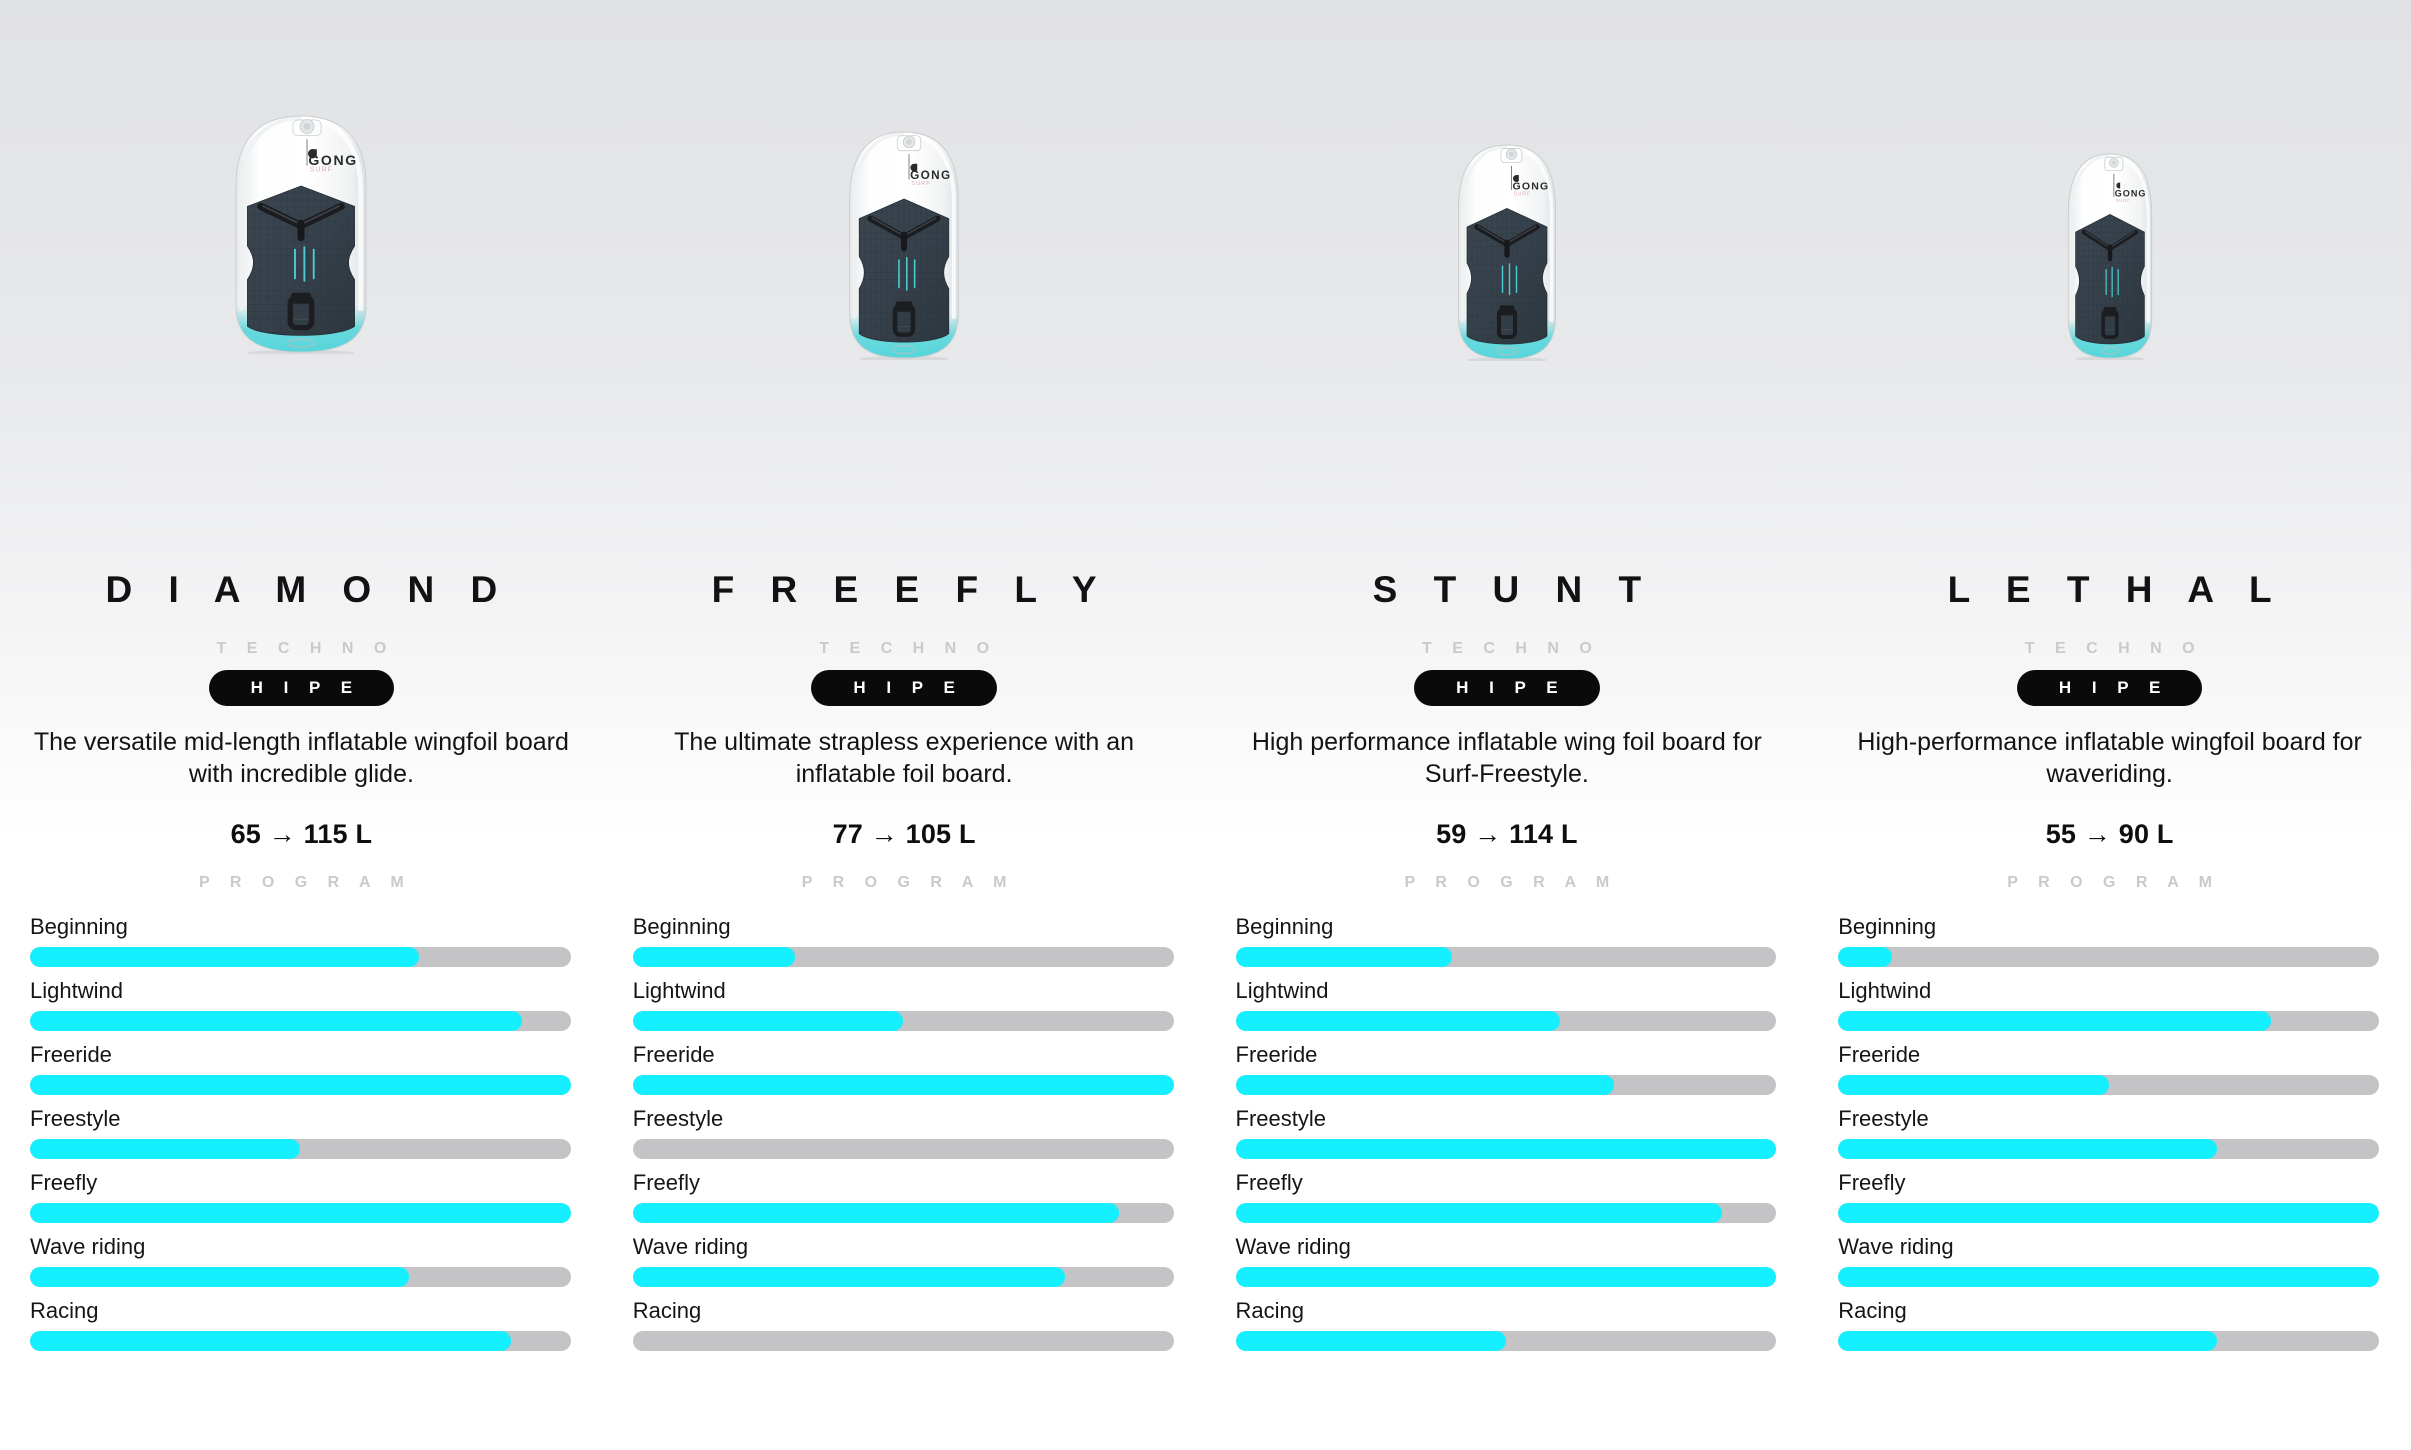 Image resolution: width=2411 pixels, height=1450 pixels. I want to click on product-title: F R E E F L Y, so click(910, 589).